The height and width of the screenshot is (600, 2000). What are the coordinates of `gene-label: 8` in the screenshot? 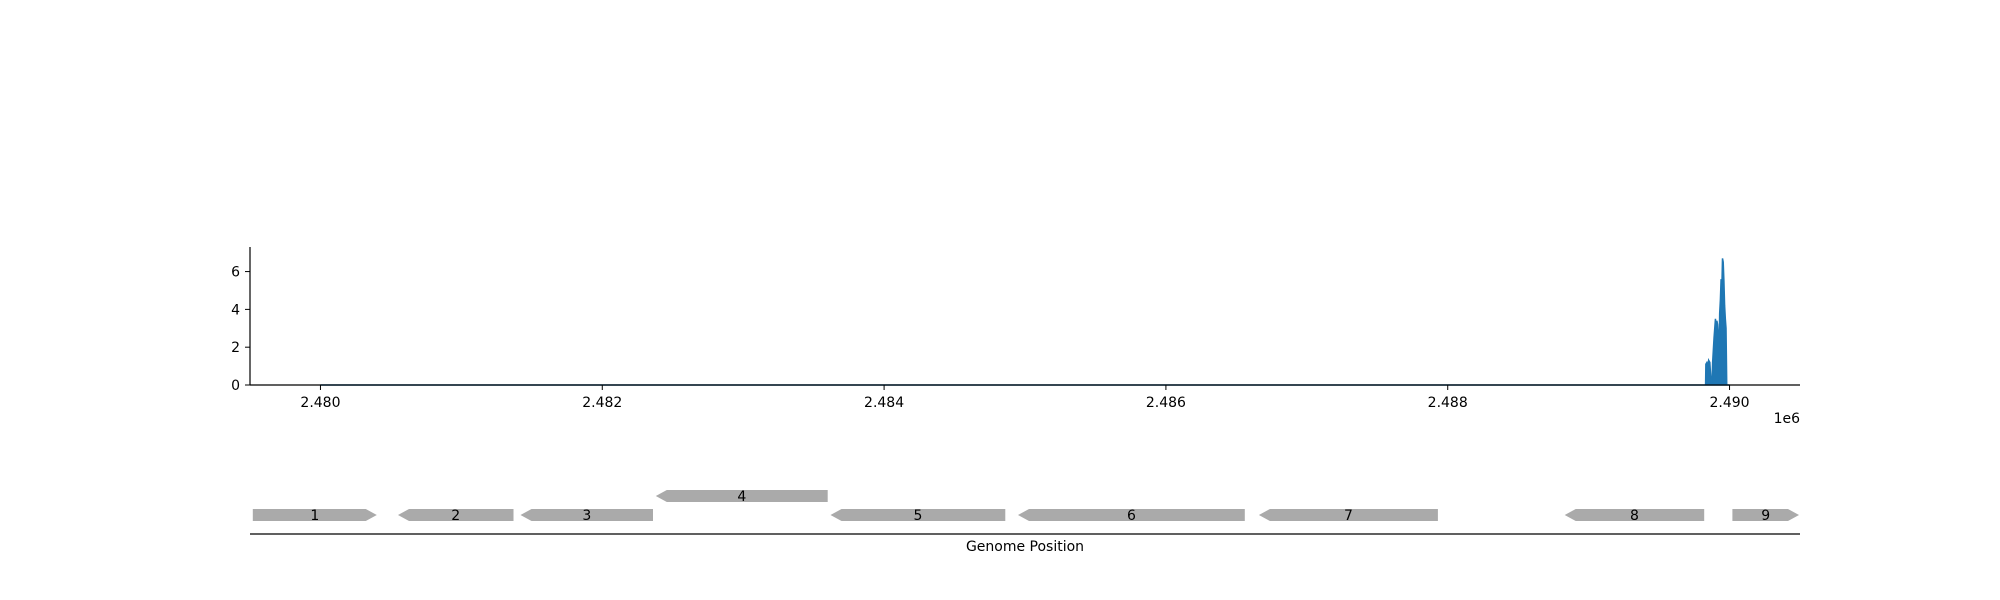 It's located at (1634, 516).